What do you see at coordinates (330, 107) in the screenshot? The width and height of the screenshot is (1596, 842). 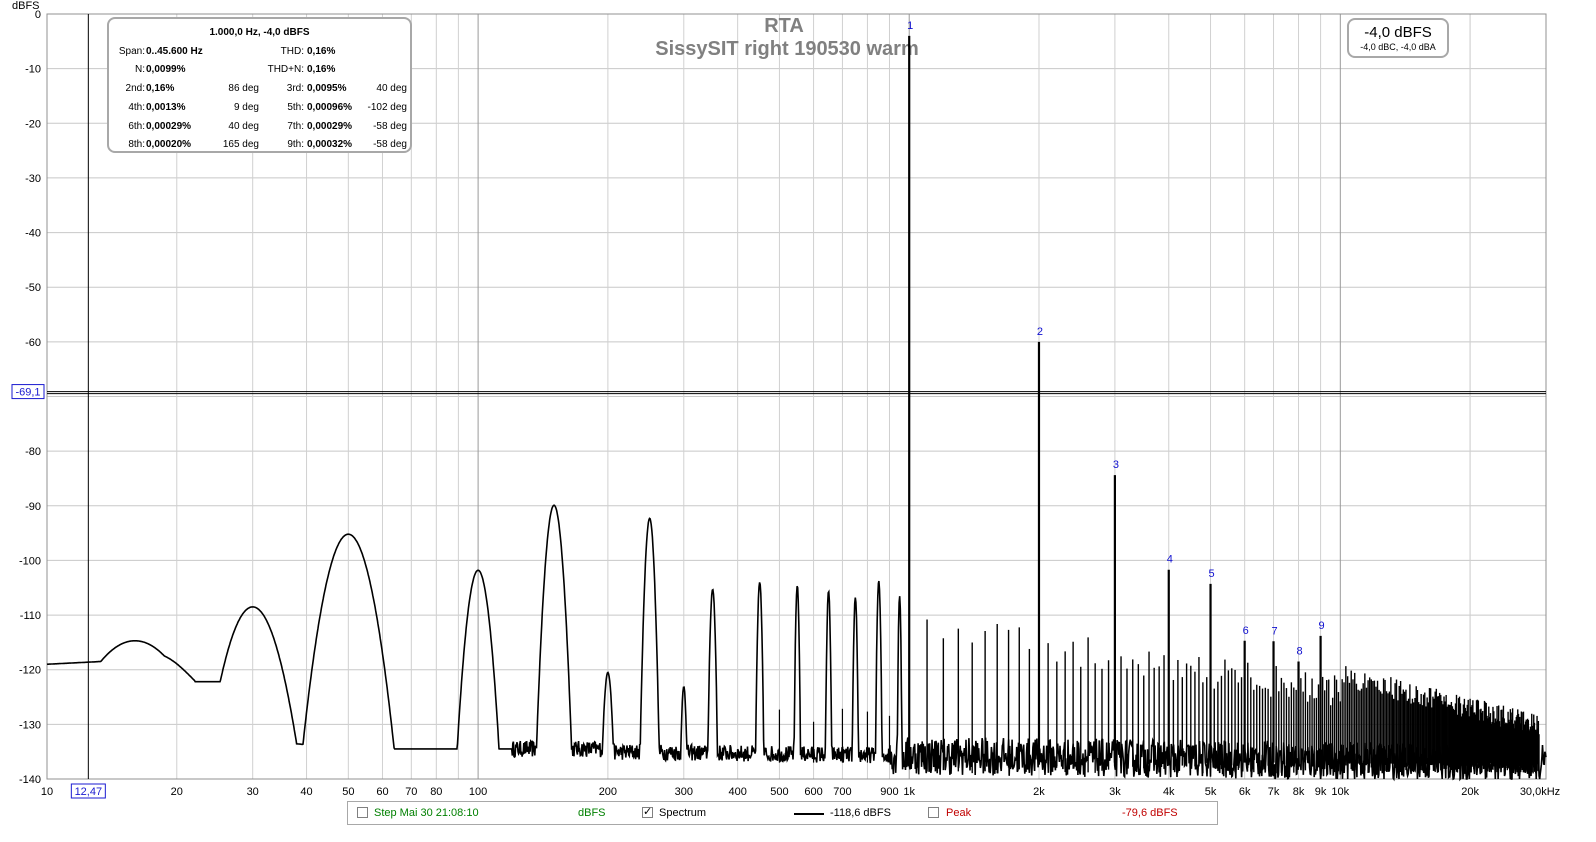 I see `harmonic-value: 0,00096%` at bounding box center [330, 107].